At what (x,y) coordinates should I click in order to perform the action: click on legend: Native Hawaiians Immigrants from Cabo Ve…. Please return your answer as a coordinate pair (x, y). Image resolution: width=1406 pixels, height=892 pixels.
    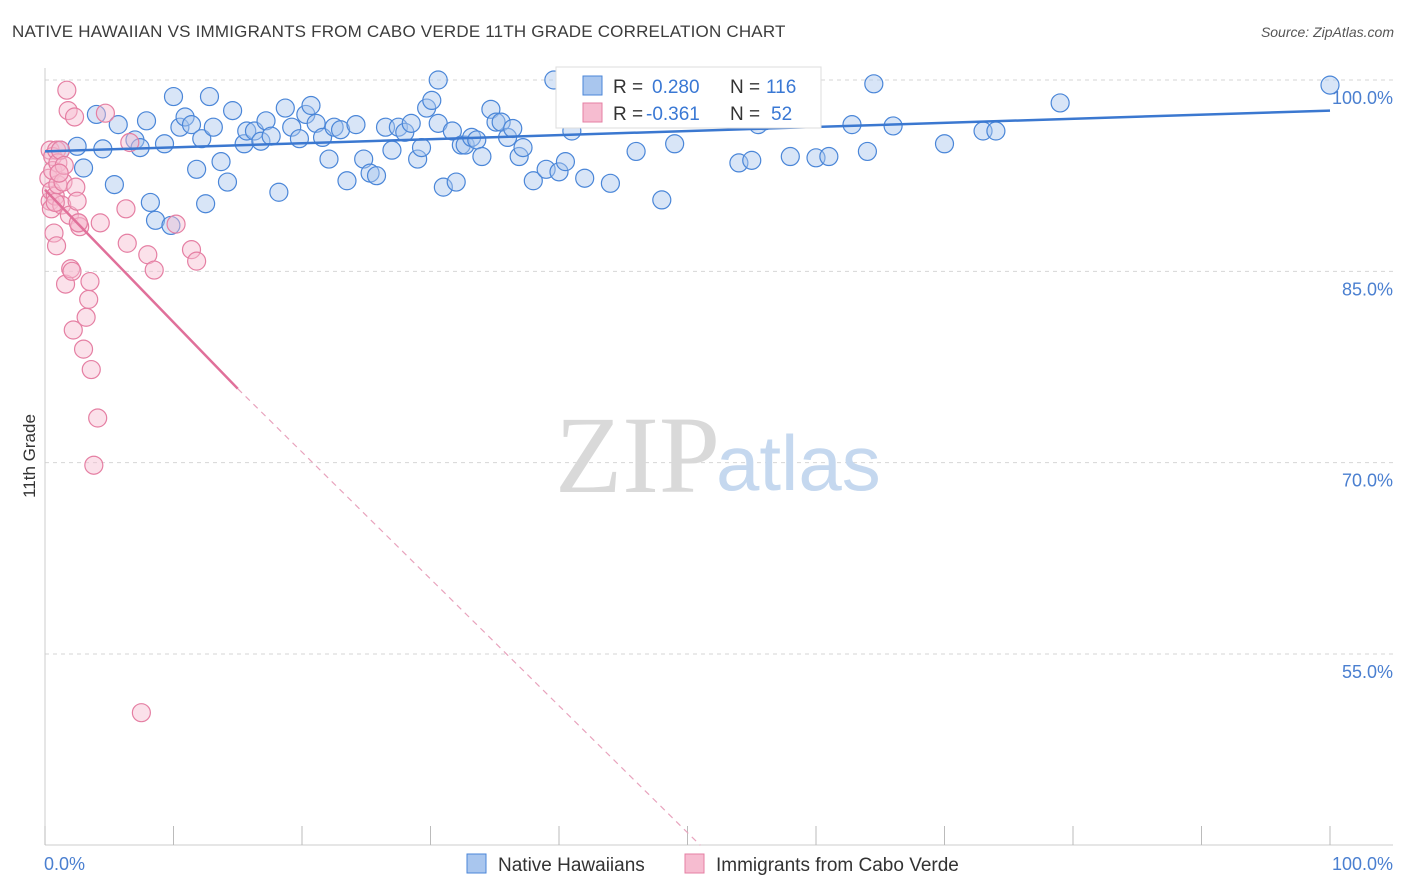
    Looking at the image, I should click on (712, 864).